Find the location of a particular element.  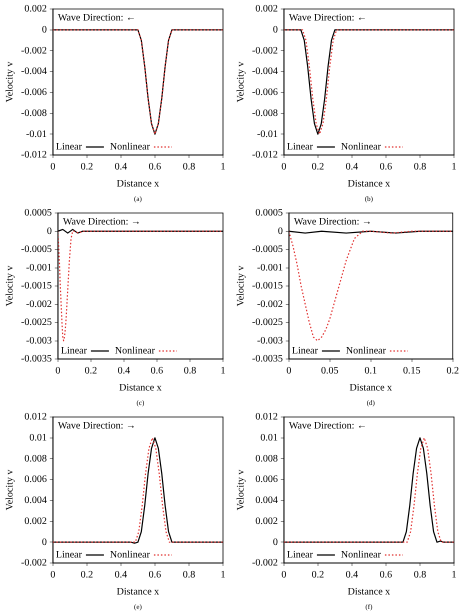

y-tick-label: -0.004 is located at coordinates (33, 72).